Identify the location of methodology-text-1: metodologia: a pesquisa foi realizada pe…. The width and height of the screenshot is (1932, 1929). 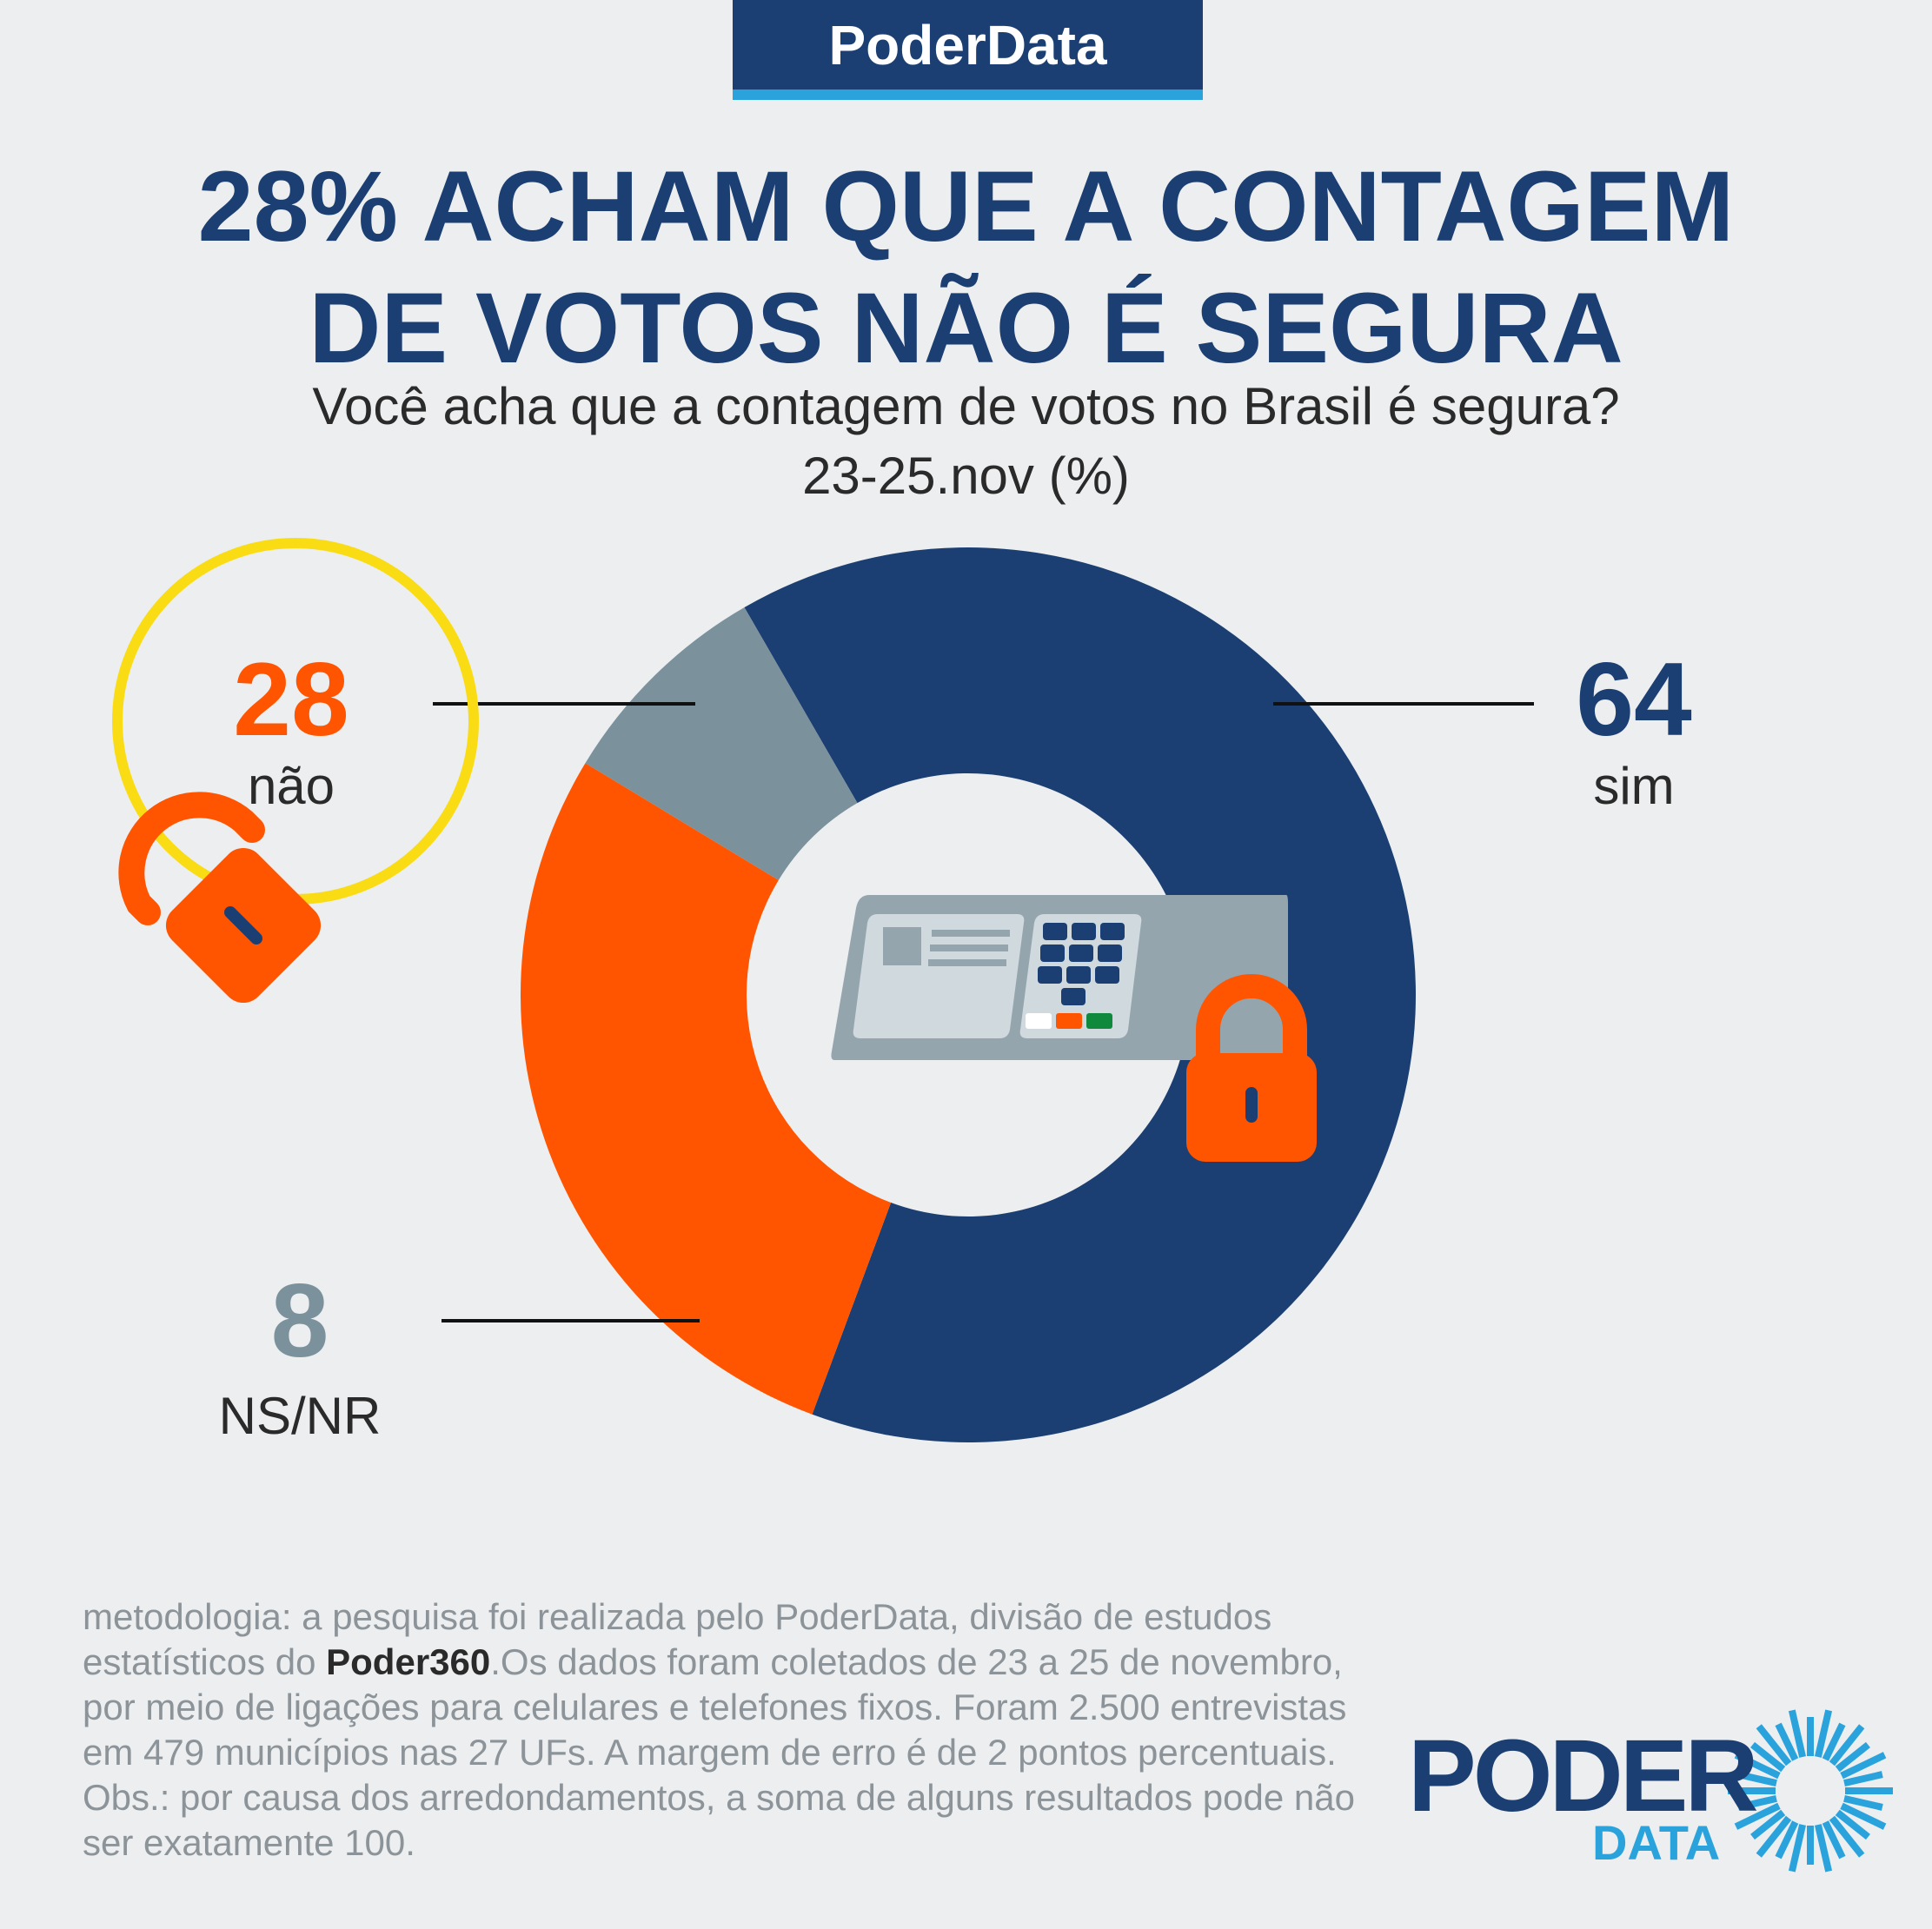
(677, 1639).